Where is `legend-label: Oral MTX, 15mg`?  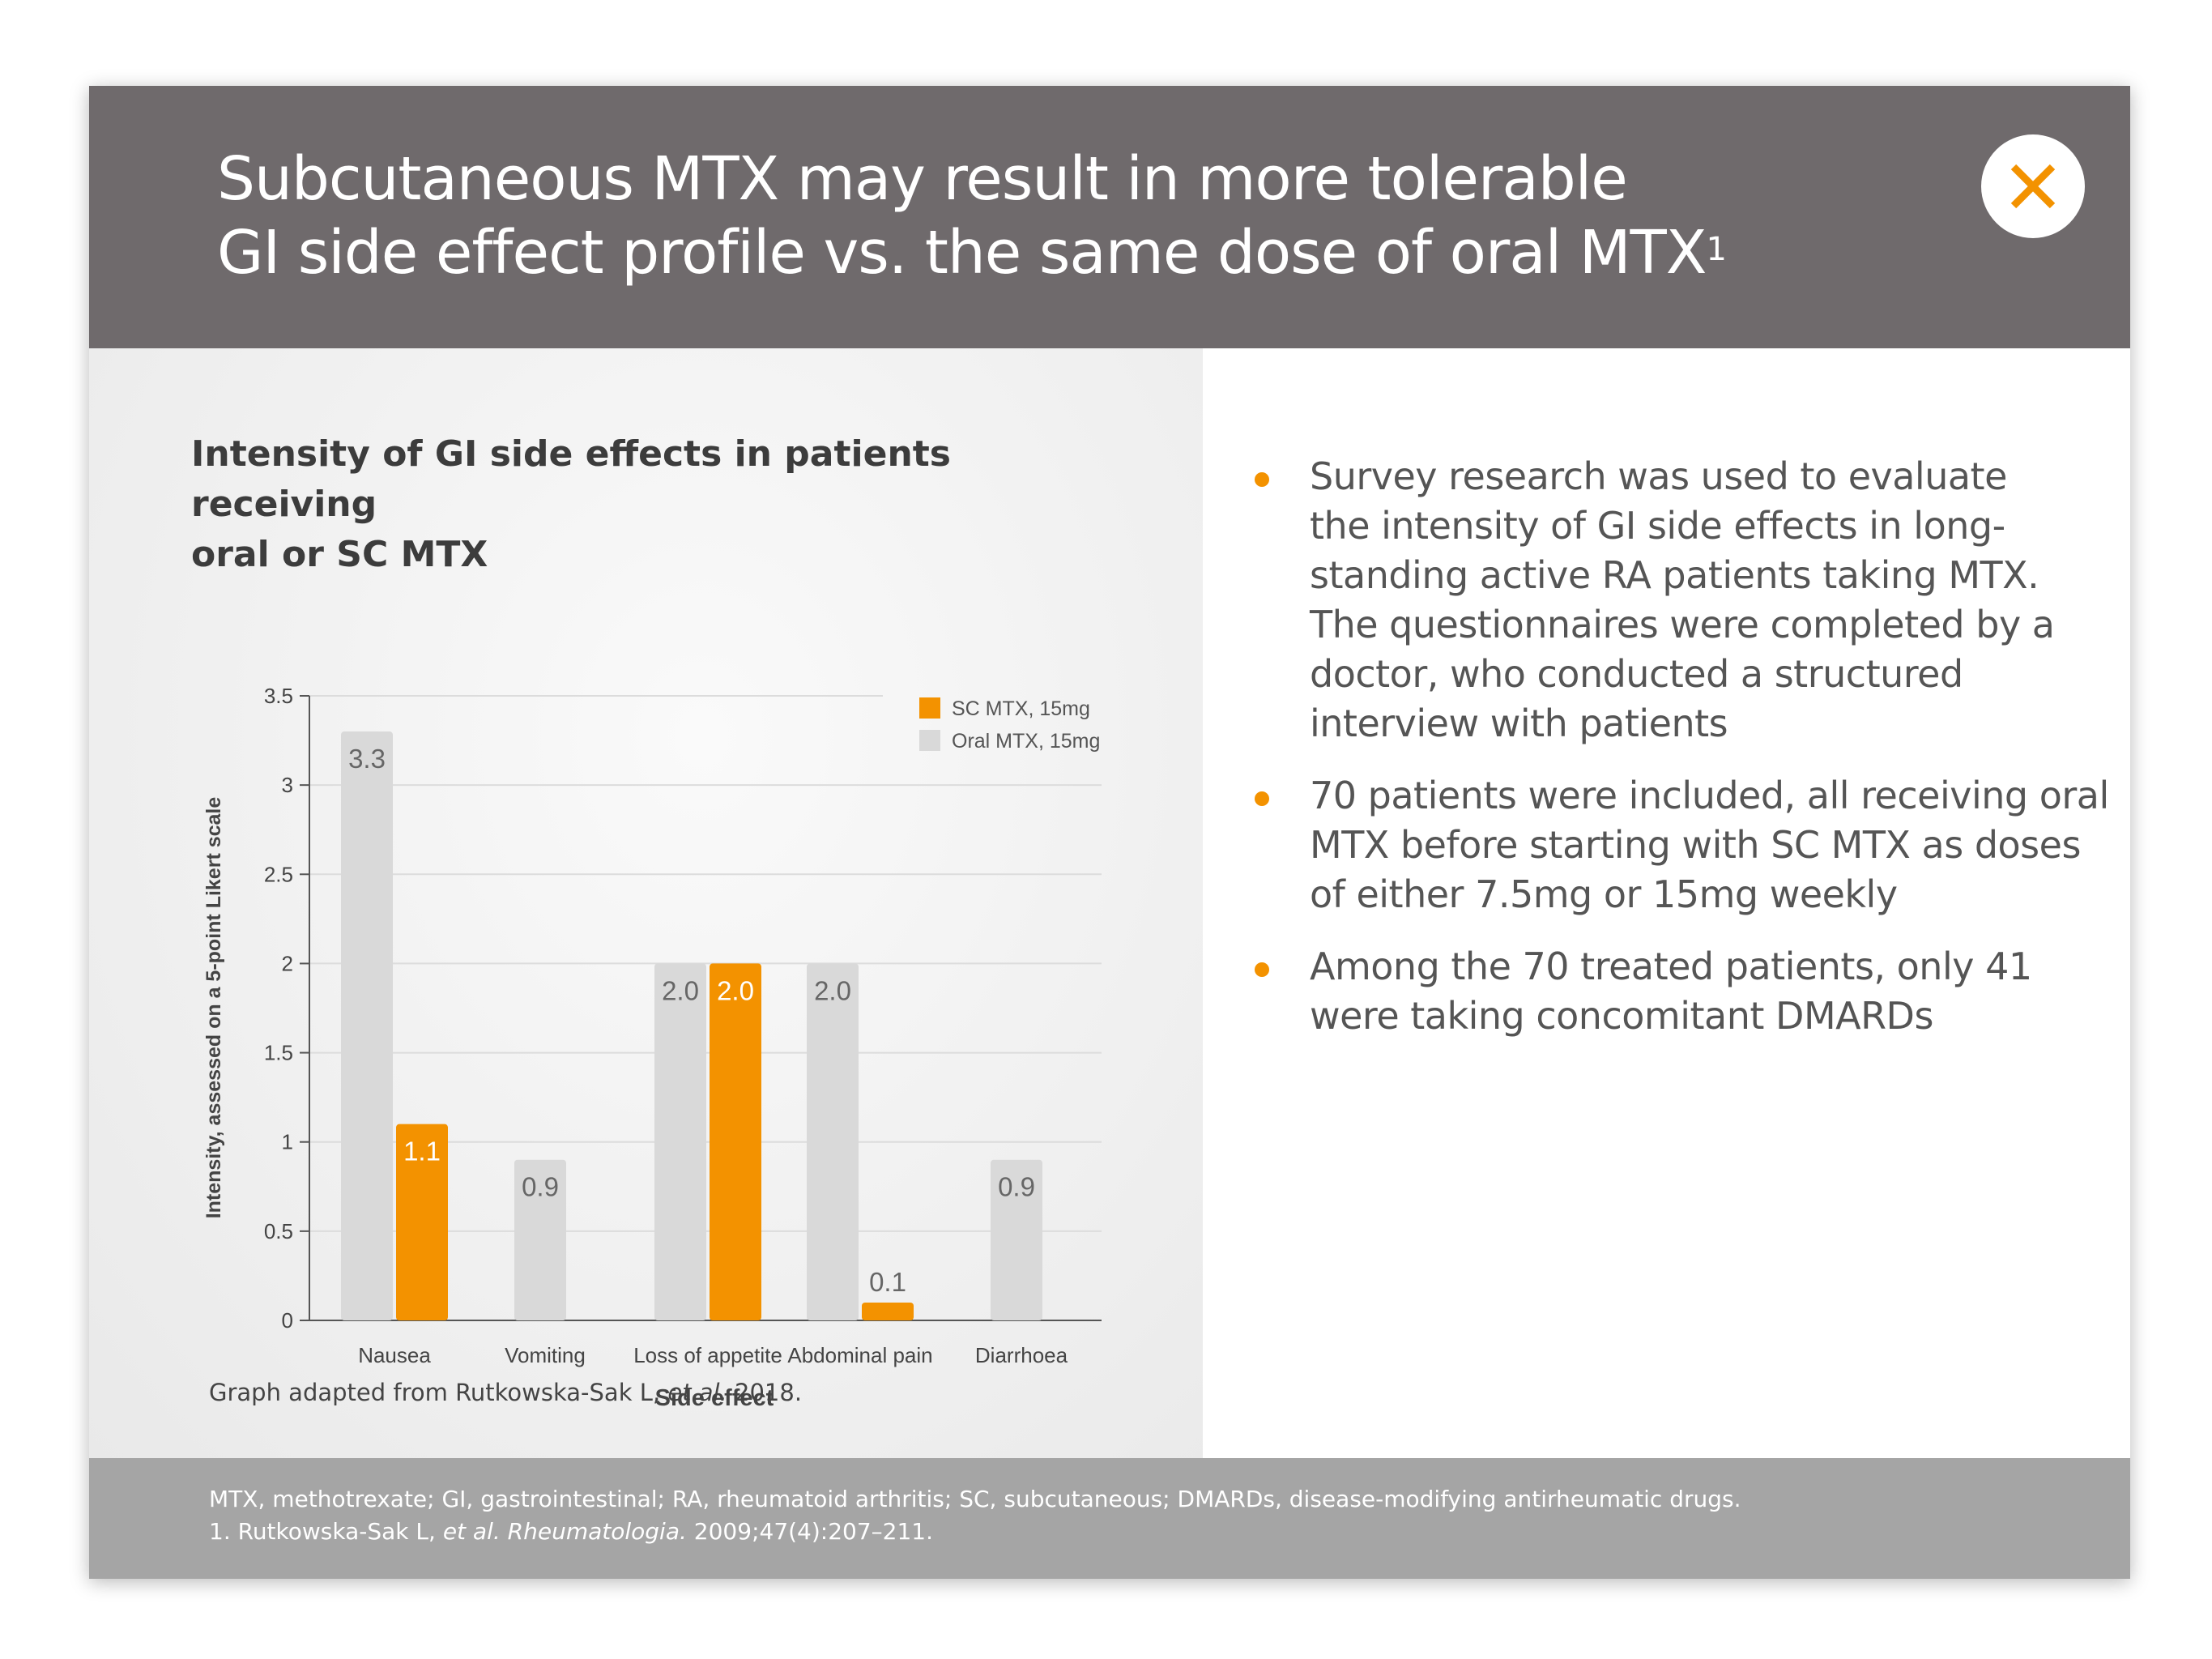 legend-label: Oral MTX, 15mg is located at coordinates (1026, 741).